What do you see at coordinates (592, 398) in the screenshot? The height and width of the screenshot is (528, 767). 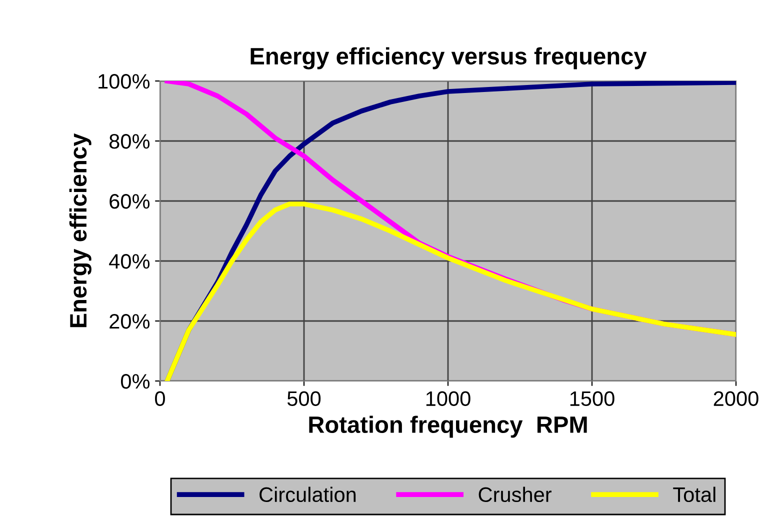 I see `x-tick-label: 1500` at bounding box center [592, 398].